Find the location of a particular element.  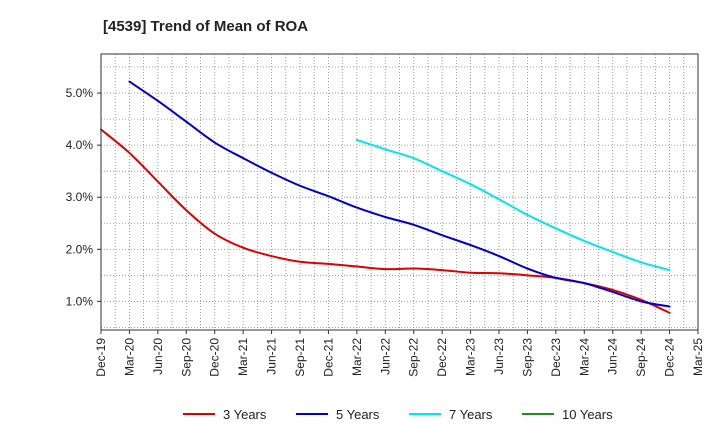

x-tick-label: Mar-25 is located at coordinates (698, 357).